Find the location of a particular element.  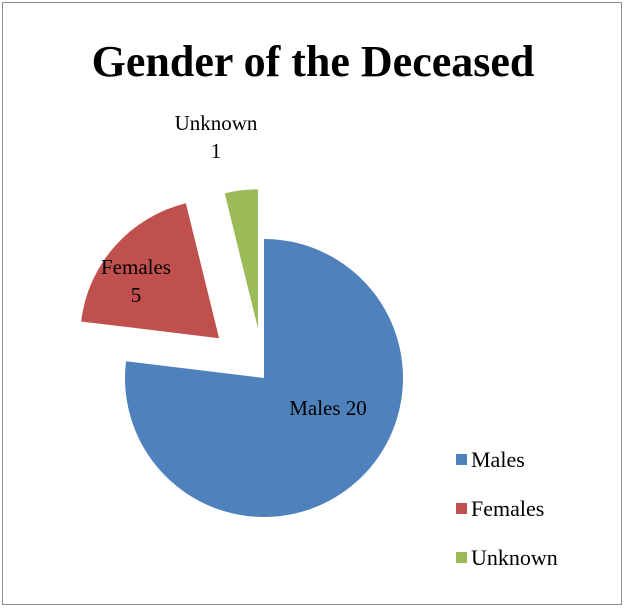

pie-slice-females is located at coordinates (150, 271).